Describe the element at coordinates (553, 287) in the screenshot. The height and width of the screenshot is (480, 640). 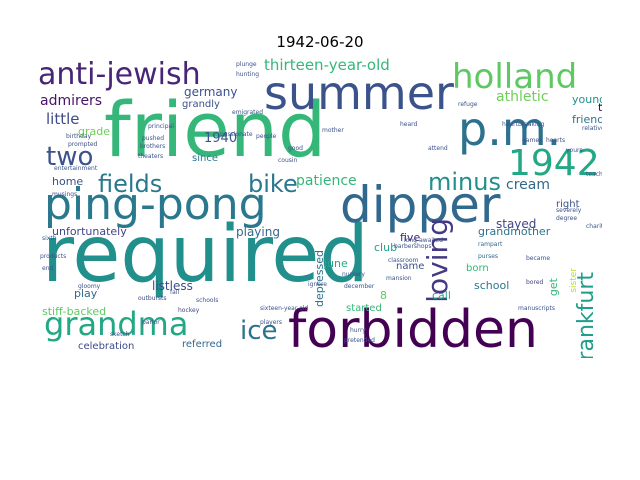
I see `word-get: get` at that location.